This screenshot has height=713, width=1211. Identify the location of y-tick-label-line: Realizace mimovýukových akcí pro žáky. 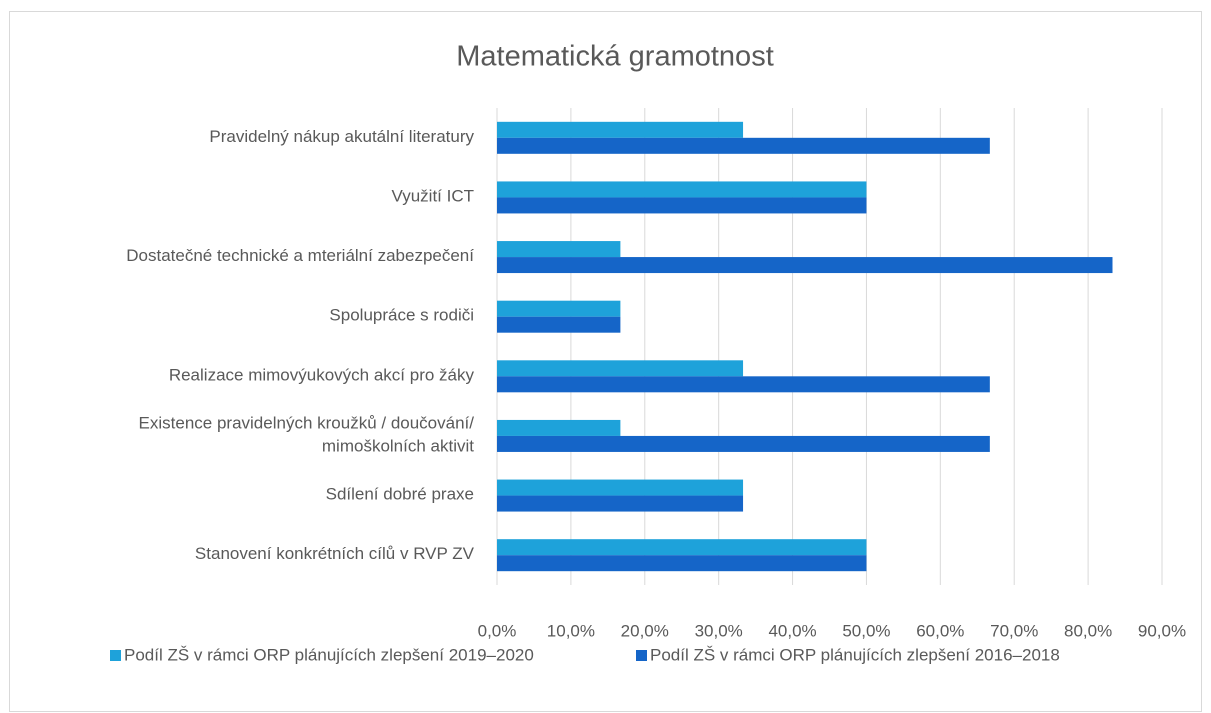
(322, 375).